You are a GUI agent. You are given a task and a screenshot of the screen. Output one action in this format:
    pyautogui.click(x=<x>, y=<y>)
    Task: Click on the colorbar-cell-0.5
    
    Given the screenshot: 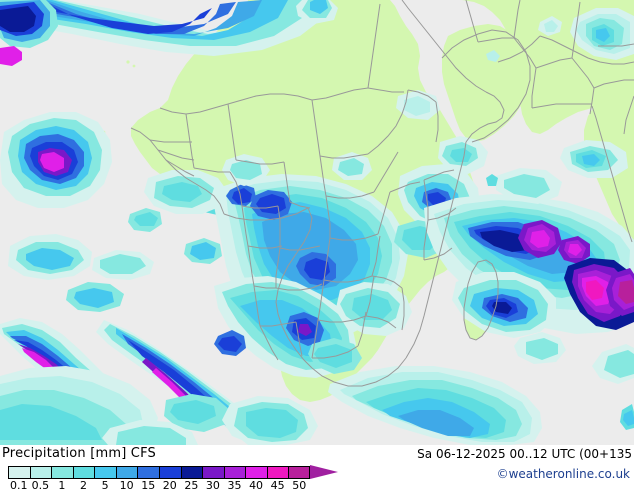 What is the action you would take?
    pyautogui.click(x=41, y=472)
    